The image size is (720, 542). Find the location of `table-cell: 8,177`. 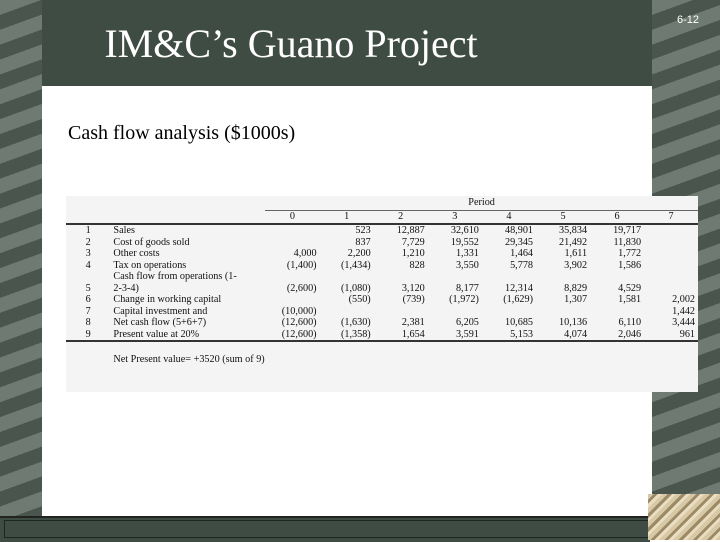

table-cell: 8,177 is located at coordinates (467, 288).